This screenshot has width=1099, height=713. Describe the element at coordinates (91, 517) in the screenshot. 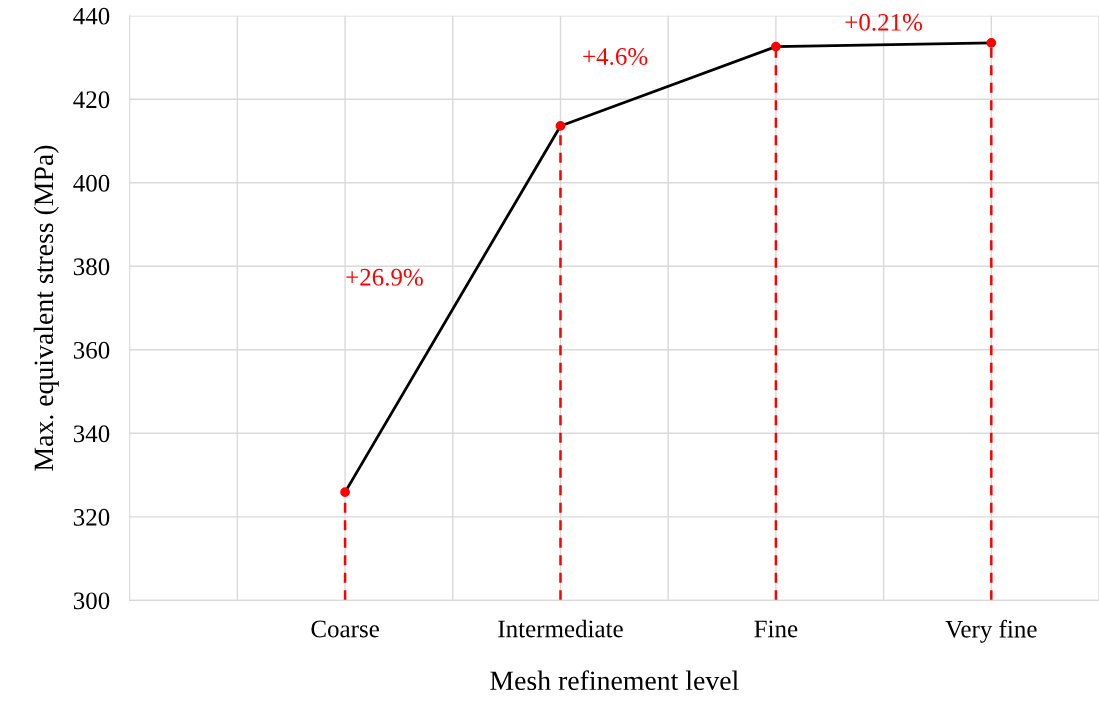

I see `y-tick-label: 320` at that location.